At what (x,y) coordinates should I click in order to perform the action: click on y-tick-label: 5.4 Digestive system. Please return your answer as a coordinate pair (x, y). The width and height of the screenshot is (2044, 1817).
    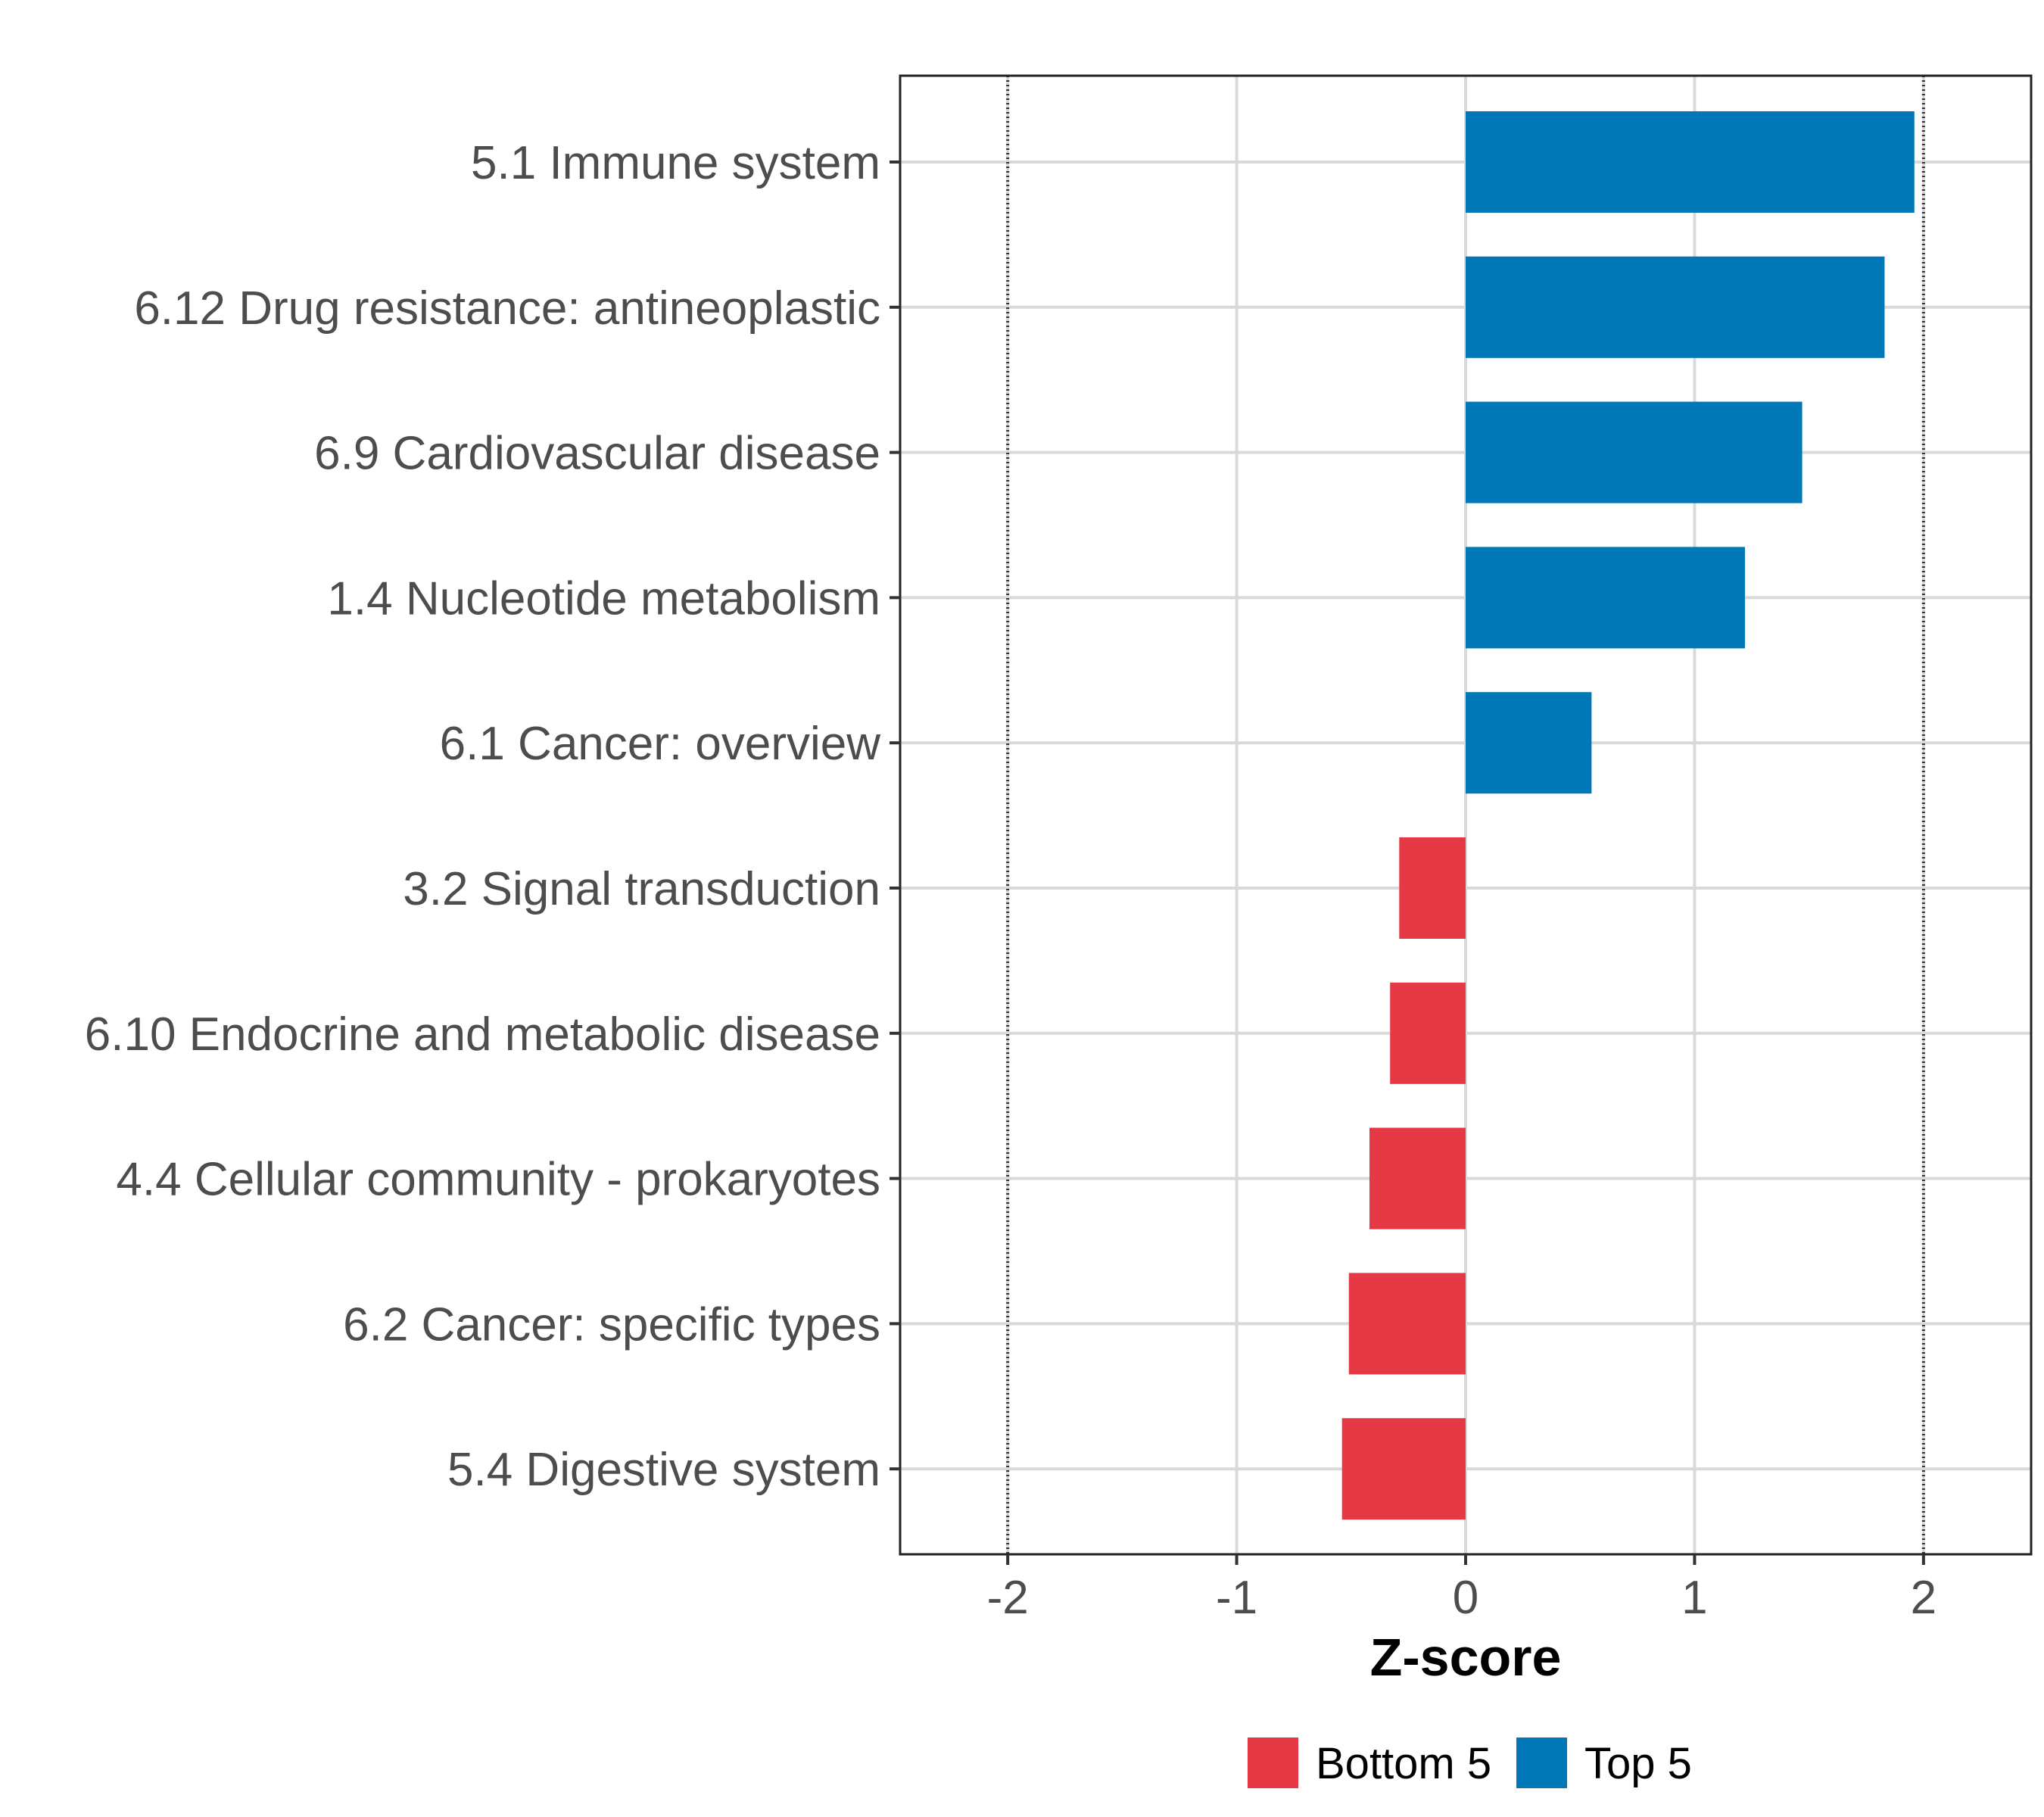
    Looking at the image, I should click on (663, 1470).